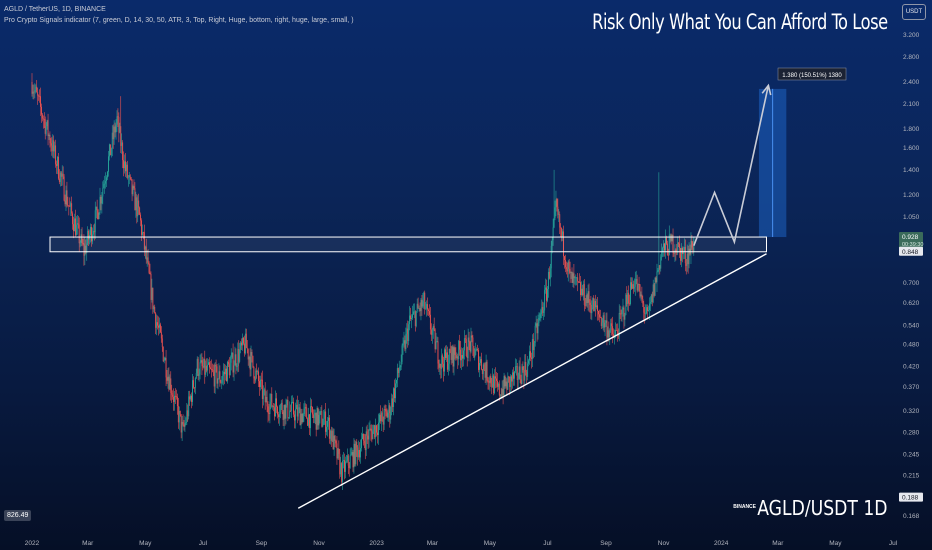 The image size is (932, 550). Describe the element at coordinates (911, 82) in the screenshot. I see `y-tick-label: 2.400` at that location.